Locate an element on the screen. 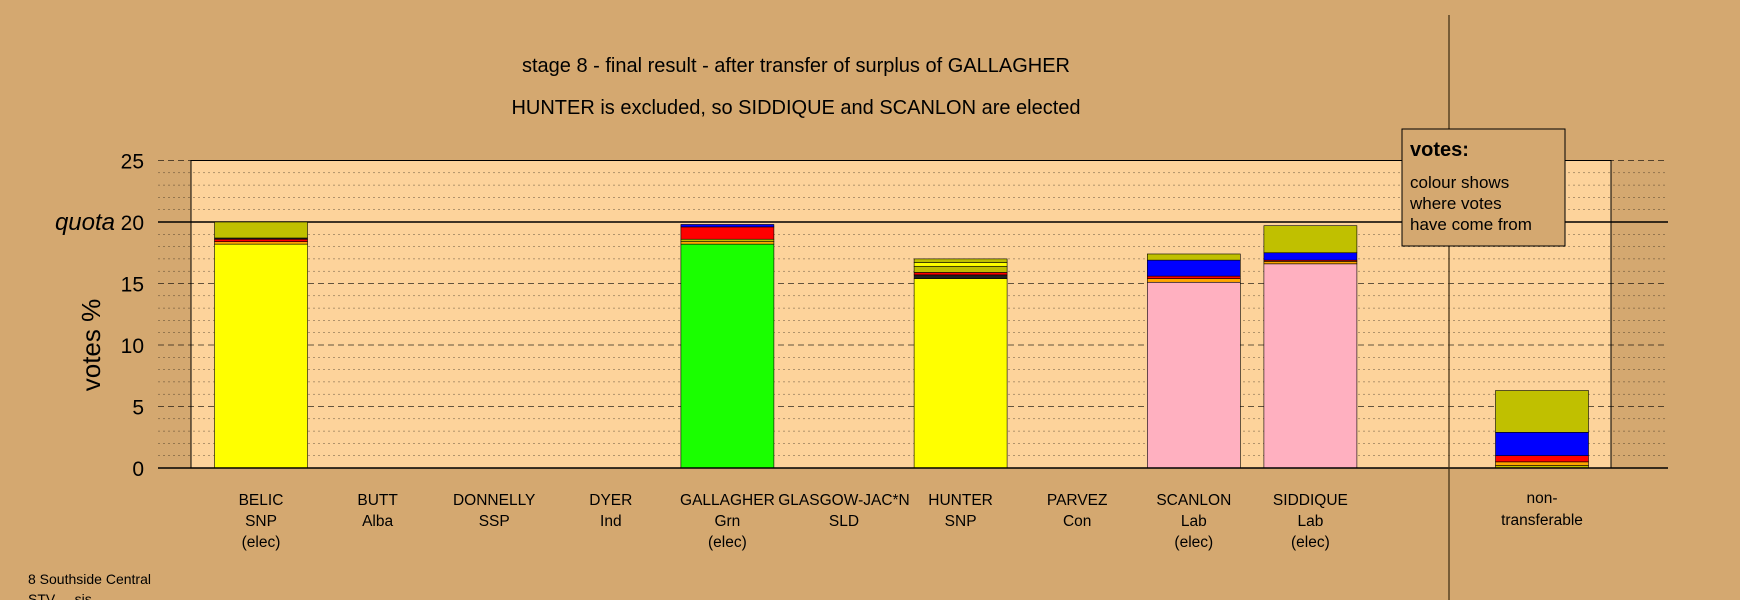 The image size is (1740, 600). candidate-name-label: SIDDIQUE is located at coordinates (1310, 500).